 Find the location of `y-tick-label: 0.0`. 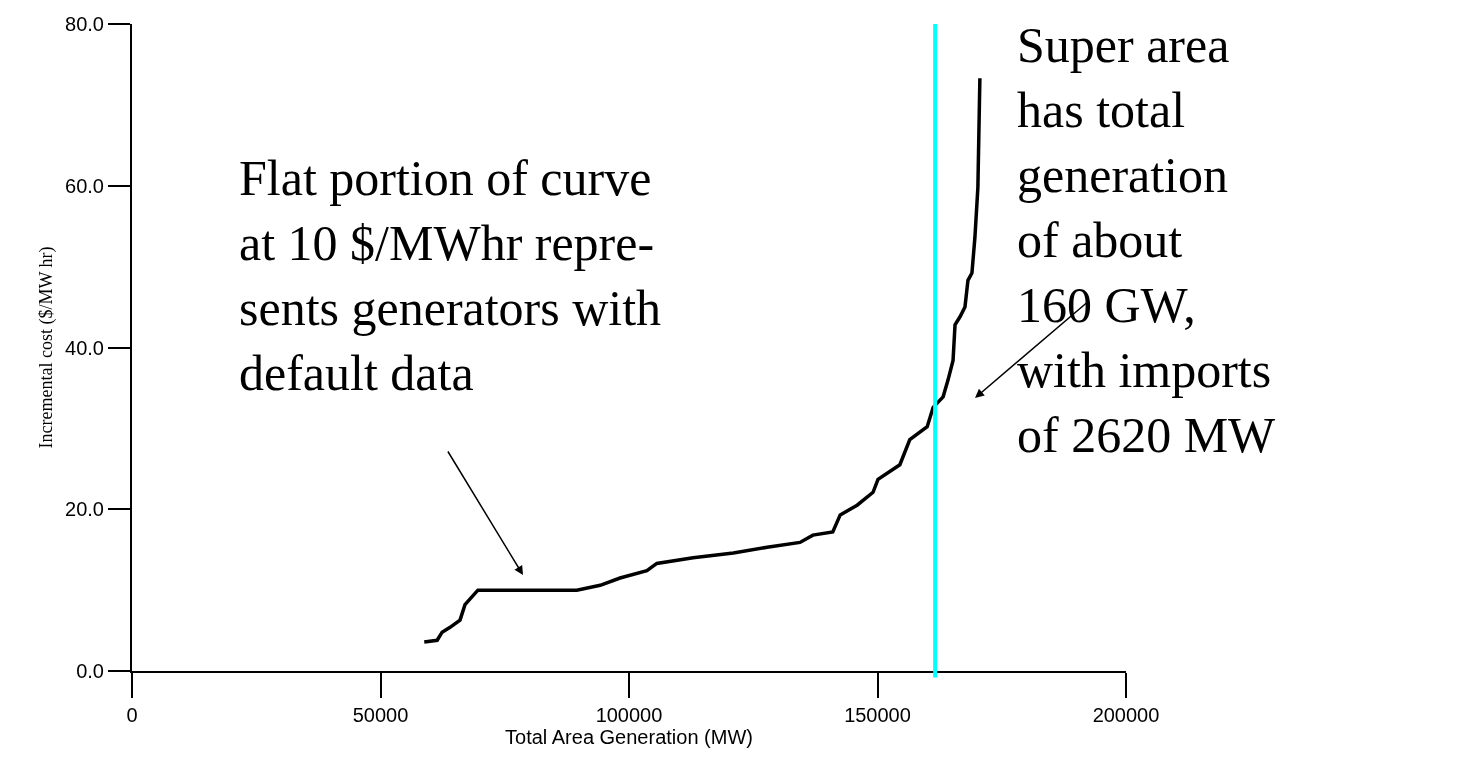

y-tick-label: 0.0 is located at coordinates (90, 671).